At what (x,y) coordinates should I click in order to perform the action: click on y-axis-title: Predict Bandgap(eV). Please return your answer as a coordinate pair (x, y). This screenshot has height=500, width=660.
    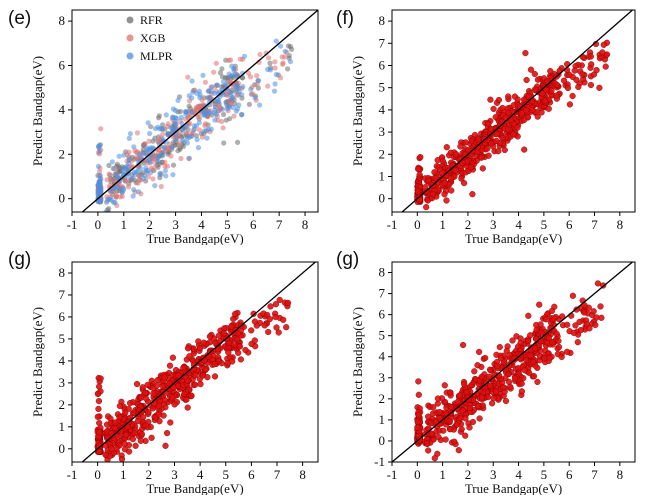
    Looking at the image, I should click on (37, 362).